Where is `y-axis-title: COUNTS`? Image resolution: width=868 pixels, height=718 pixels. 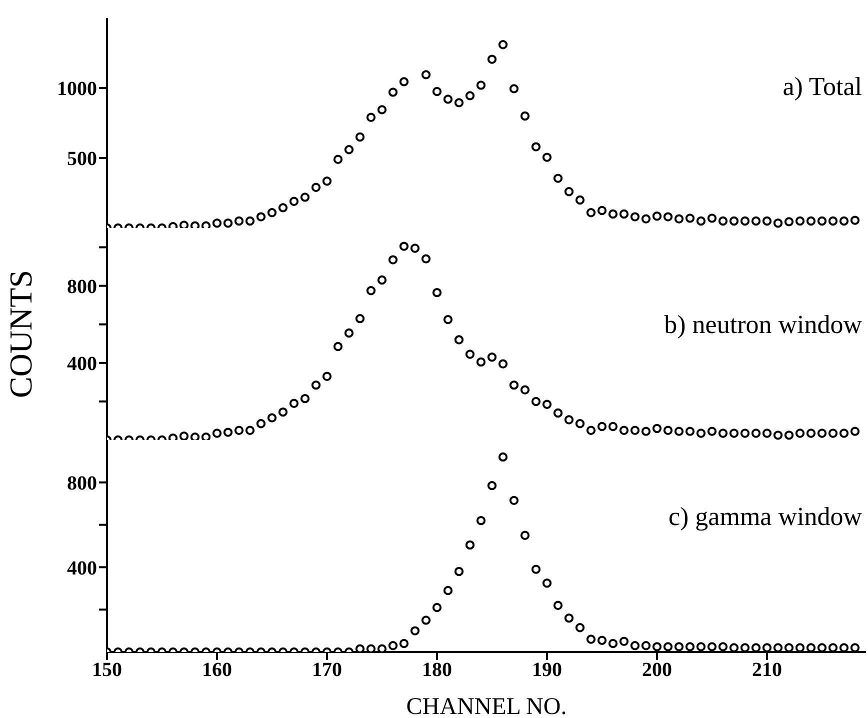 y-axis-title: COUNTS is located at coordinates (20, 334).